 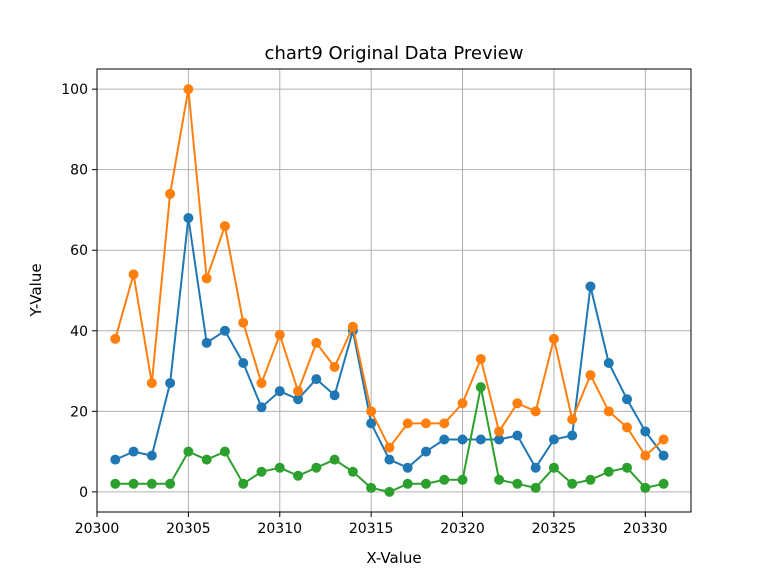 What do you see at coordinates (279, 529) in the screenshot?
I see `x-tick-label: 20310` at bounding box center [279, 529].